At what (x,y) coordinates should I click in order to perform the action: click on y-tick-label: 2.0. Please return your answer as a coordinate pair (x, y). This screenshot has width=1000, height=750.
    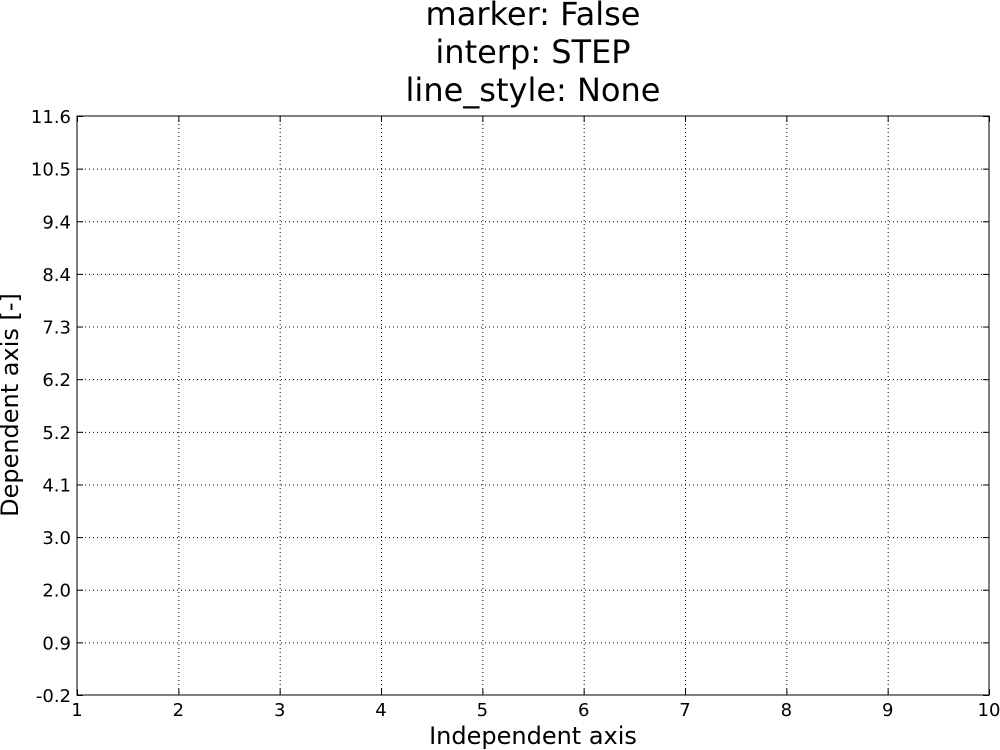
    Looking at the image, I should click on (56, 591).